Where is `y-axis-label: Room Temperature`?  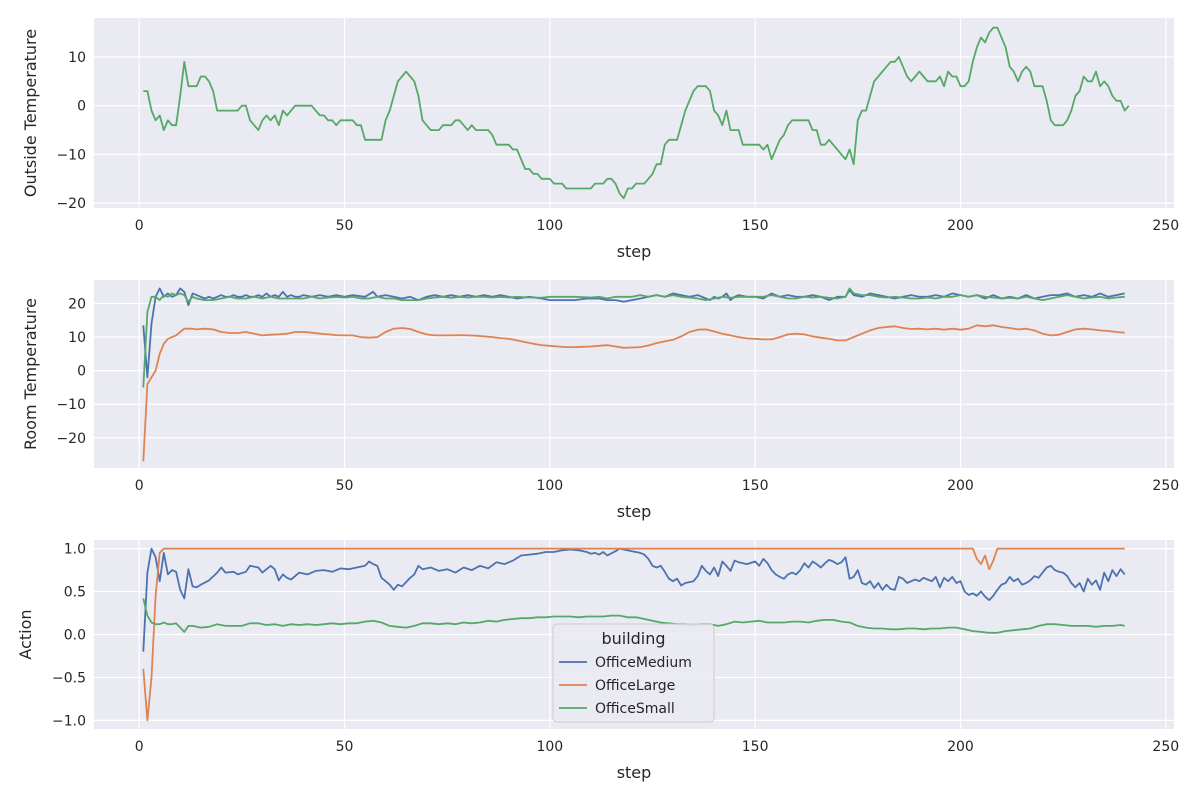 y-axis-label: Room Temperature is located at coordinates (30, 374).